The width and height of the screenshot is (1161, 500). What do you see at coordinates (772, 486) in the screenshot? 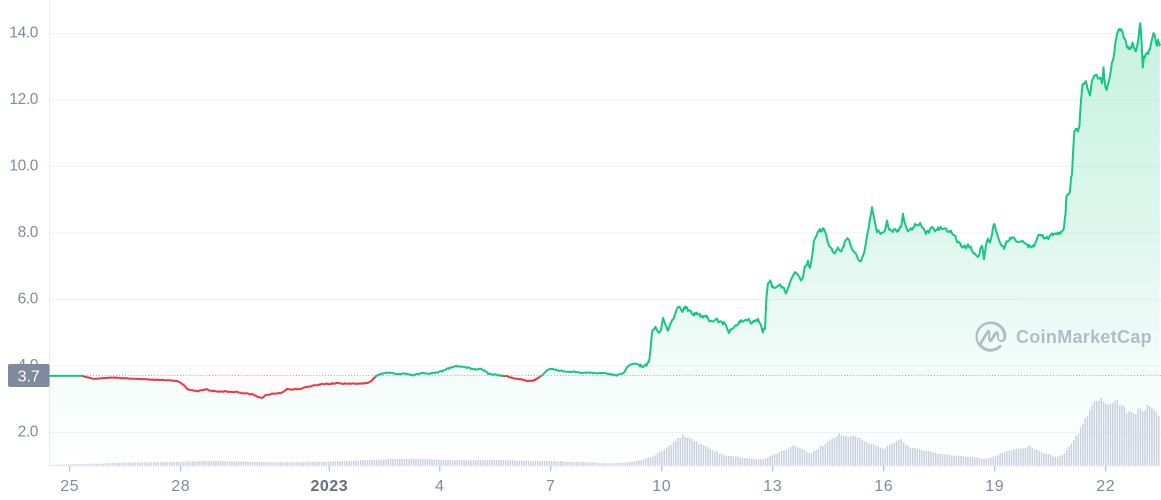
I see `svg-text: 13` at bounding box center [772, 486].